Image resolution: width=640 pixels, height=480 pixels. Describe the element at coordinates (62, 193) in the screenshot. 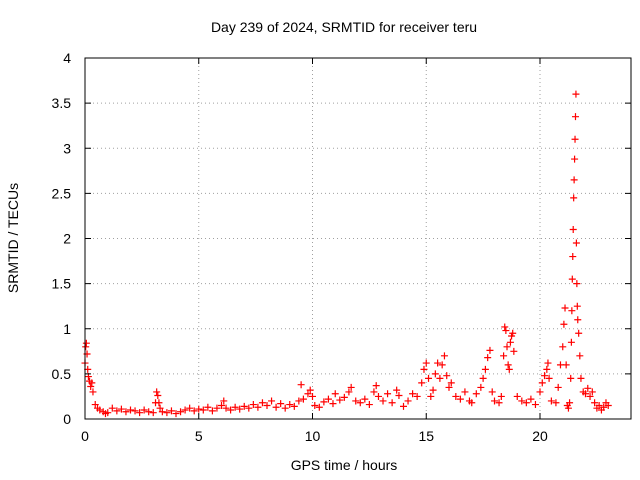

I see `y-tick-label: 2.5` at that location.